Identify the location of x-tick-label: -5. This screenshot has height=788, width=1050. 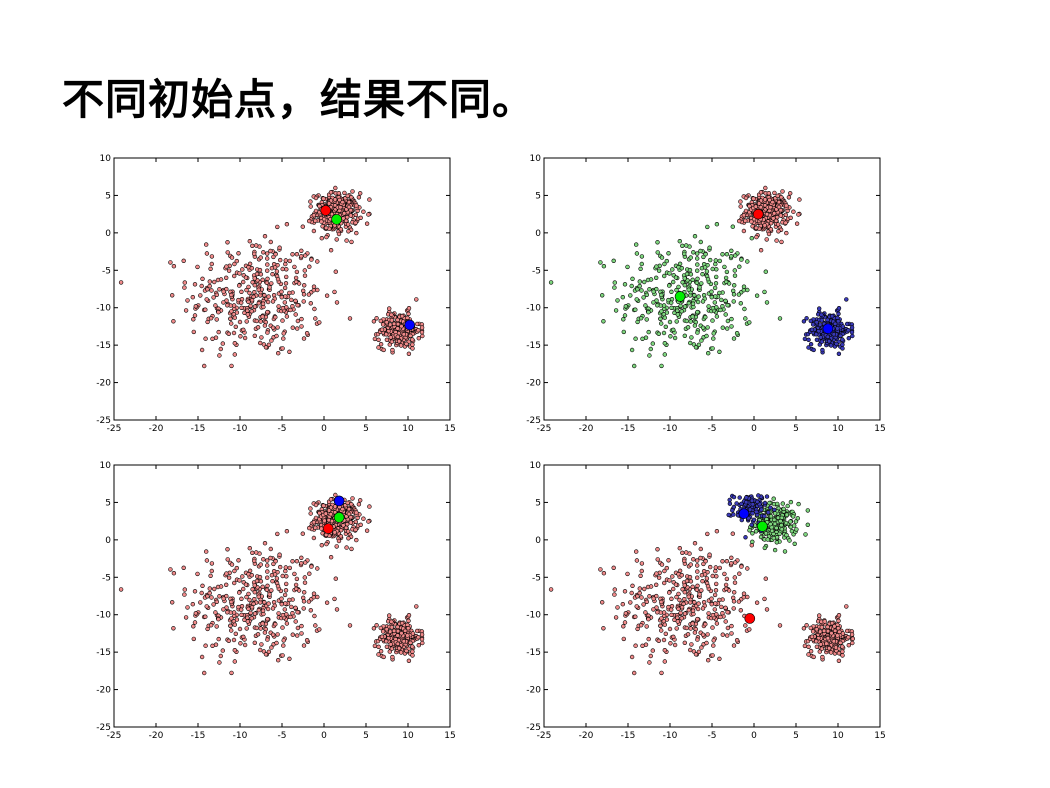
(712, 429).